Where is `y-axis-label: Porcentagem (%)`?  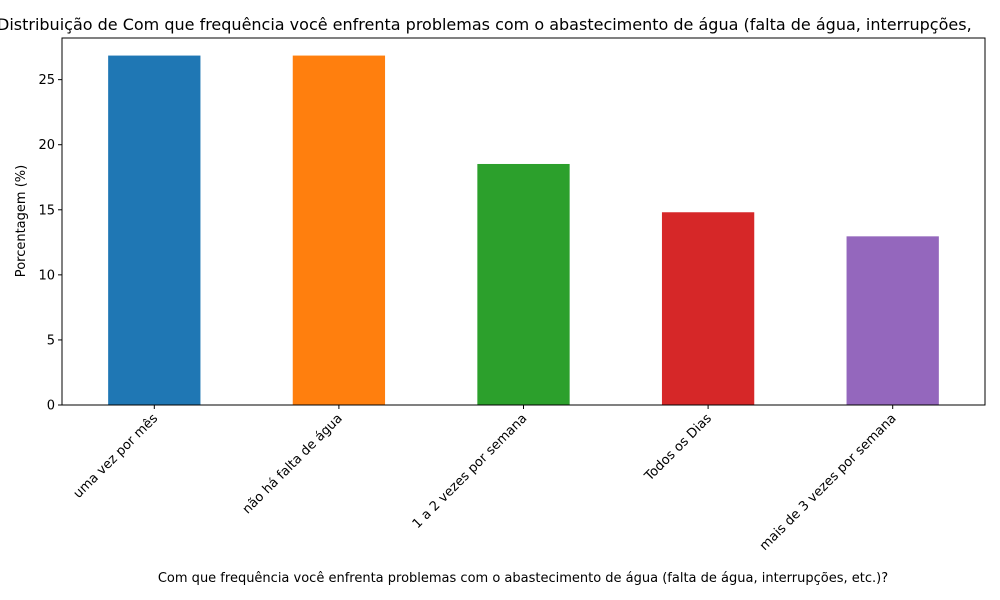 y-axis-label: Porcentagem (%) is located at coordinates (21, 221).